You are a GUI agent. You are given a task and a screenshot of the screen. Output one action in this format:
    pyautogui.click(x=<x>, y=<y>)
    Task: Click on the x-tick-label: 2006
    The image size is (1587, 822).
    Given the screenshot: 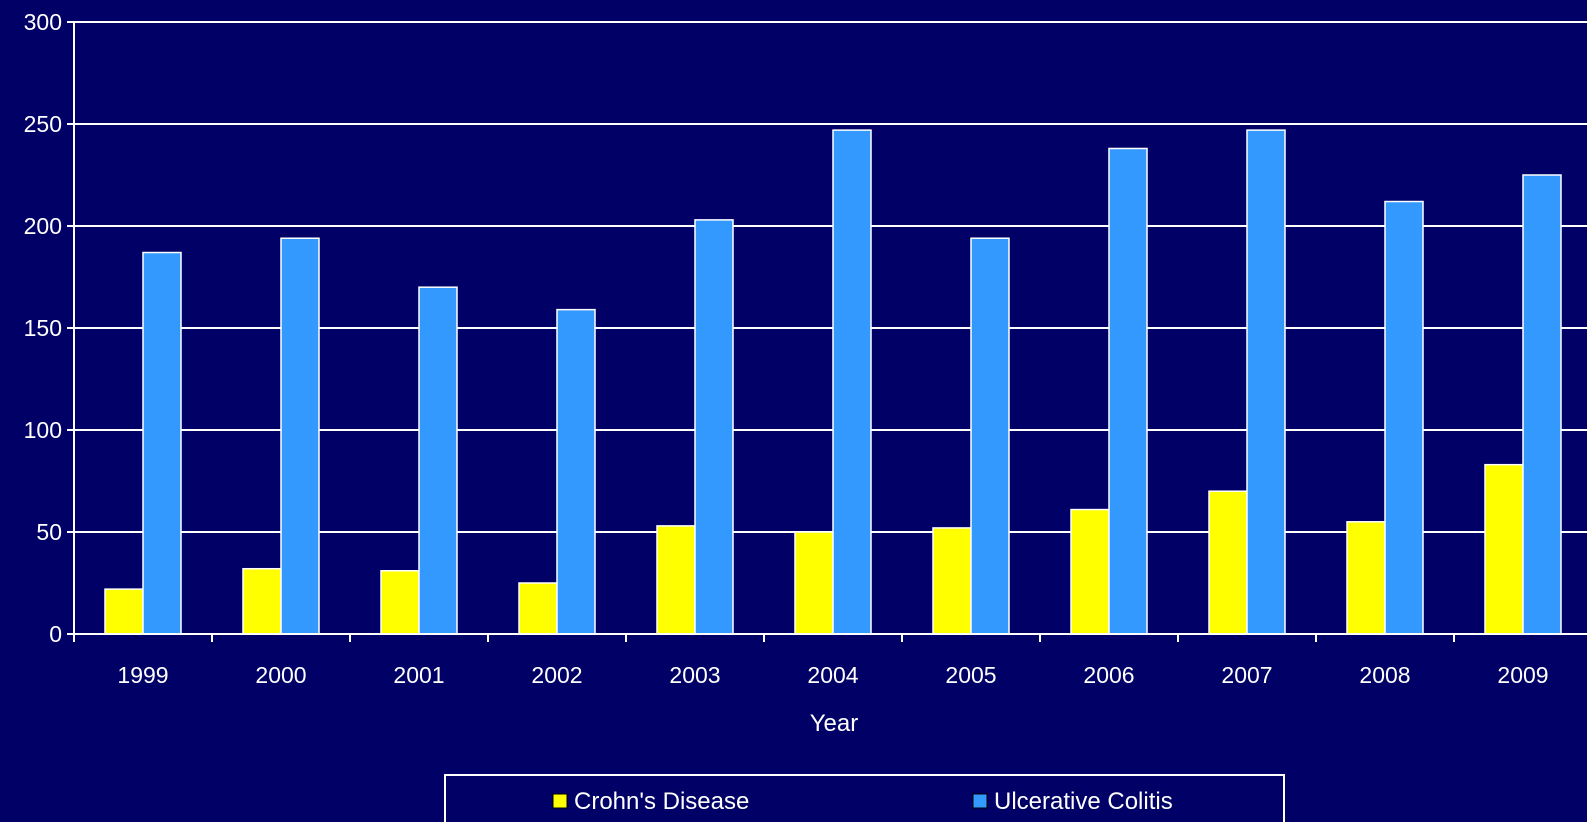 What is the action you would take?
    pyautogui.click(x=1108, y=675)
    